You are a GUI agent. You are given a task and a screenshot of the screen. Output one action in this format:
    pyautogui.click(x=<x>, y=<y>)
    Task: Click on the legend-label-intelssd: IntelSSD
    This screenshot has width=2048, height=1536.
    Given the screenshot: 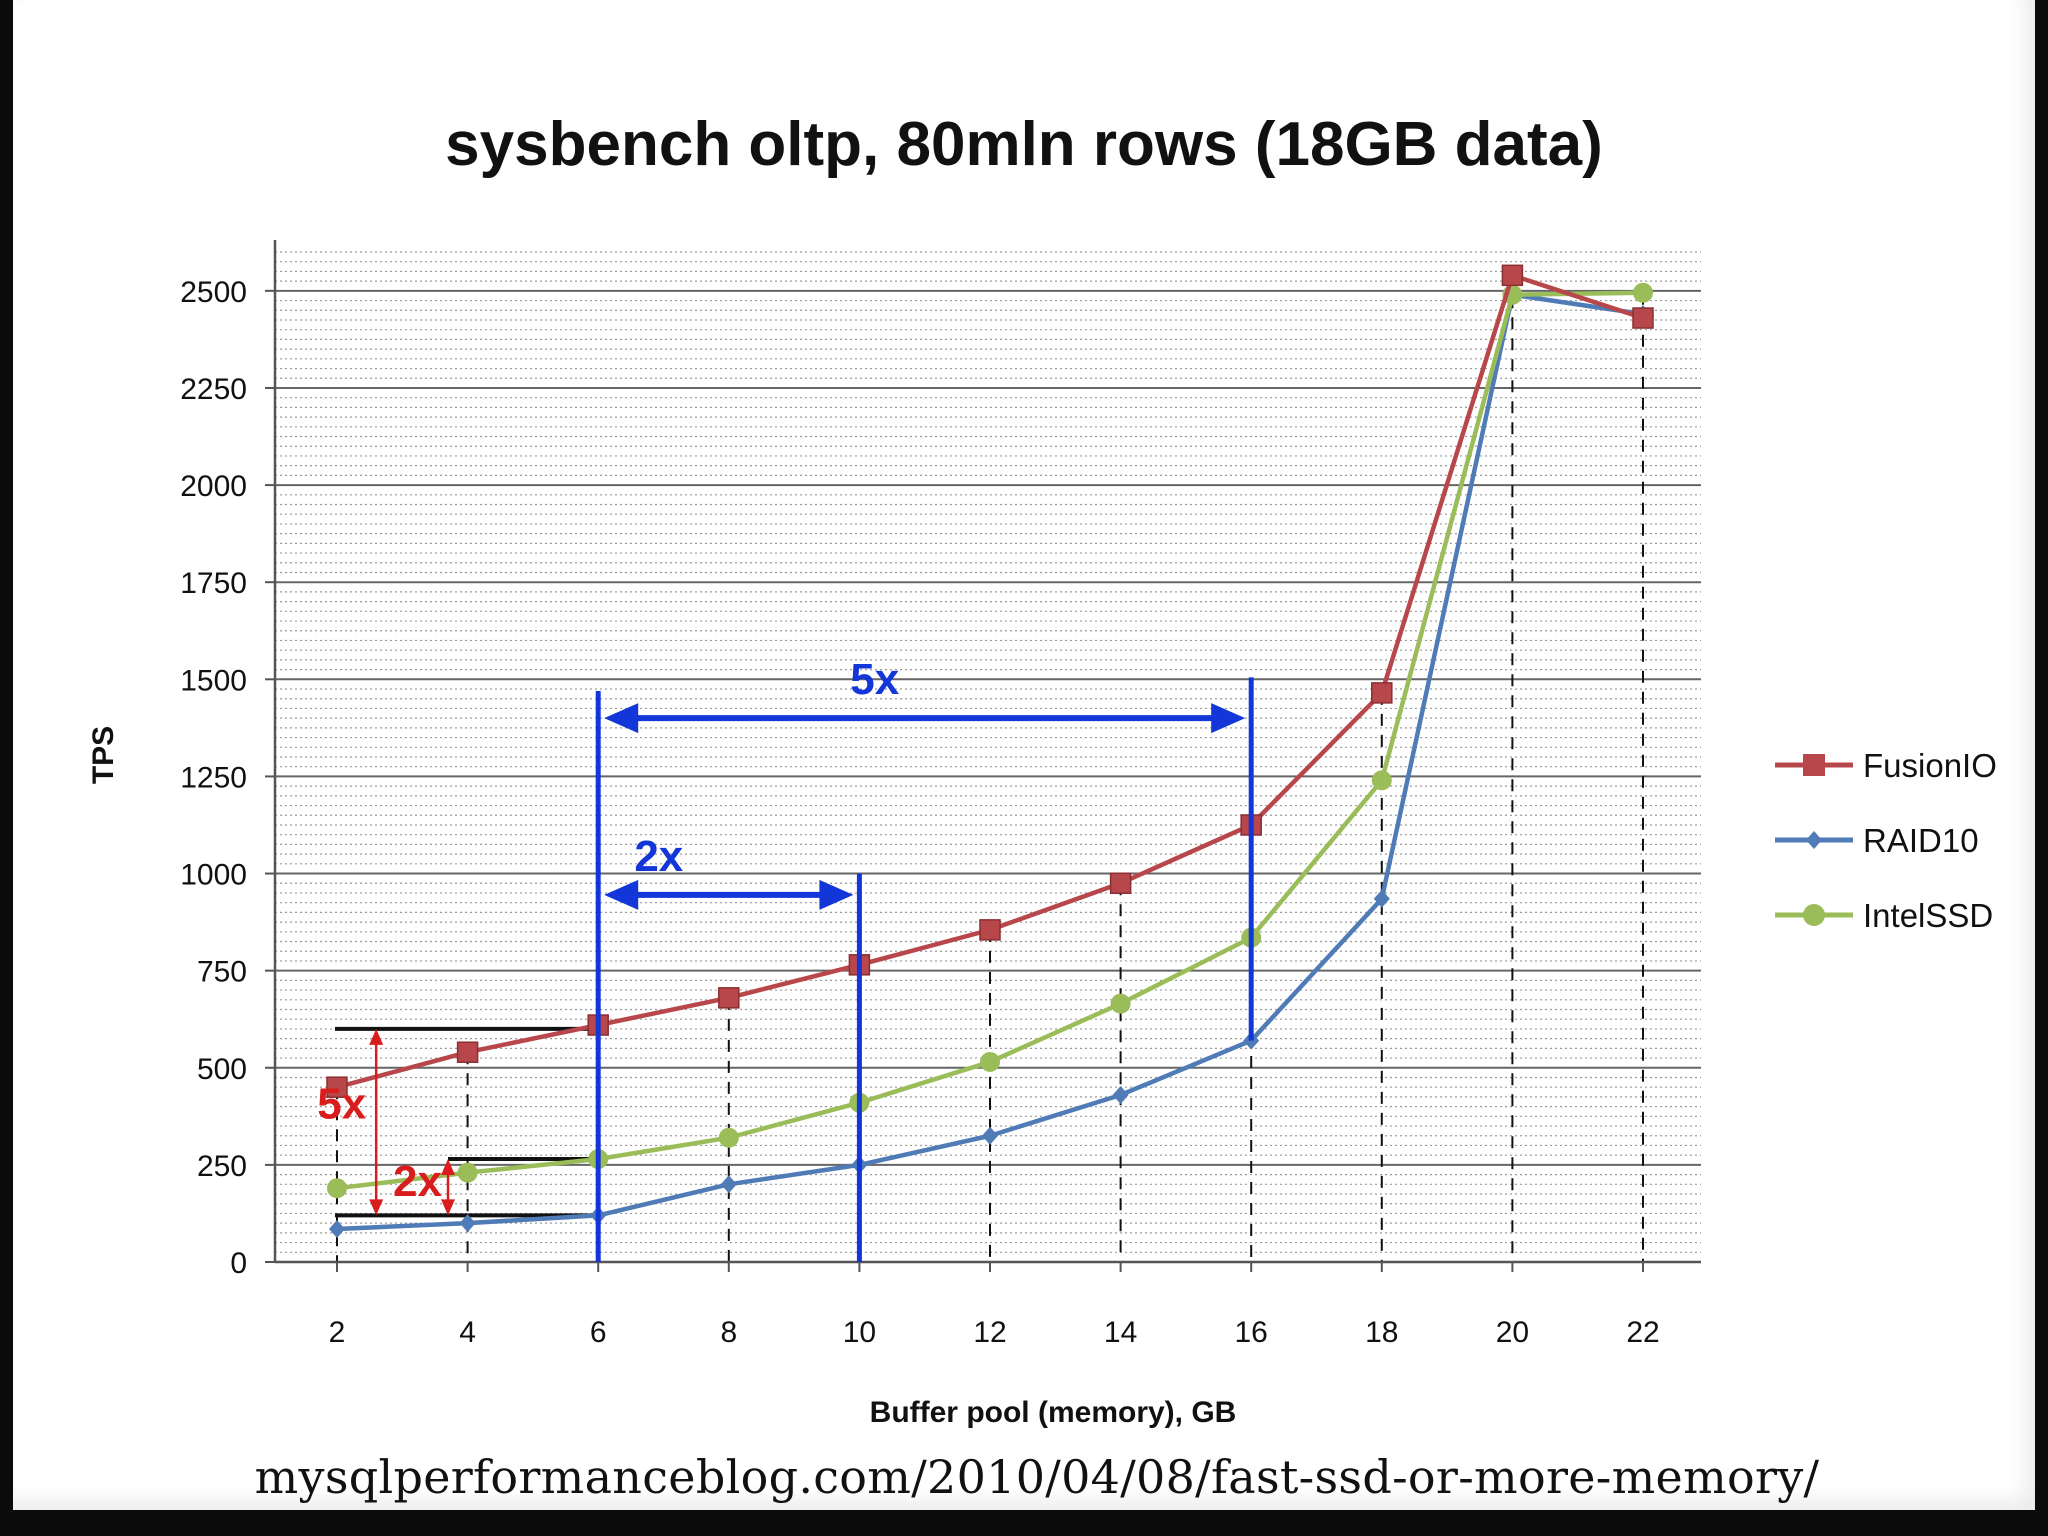 What is the action you would take?
    pyautogui.click(x=1928, y=915)
    